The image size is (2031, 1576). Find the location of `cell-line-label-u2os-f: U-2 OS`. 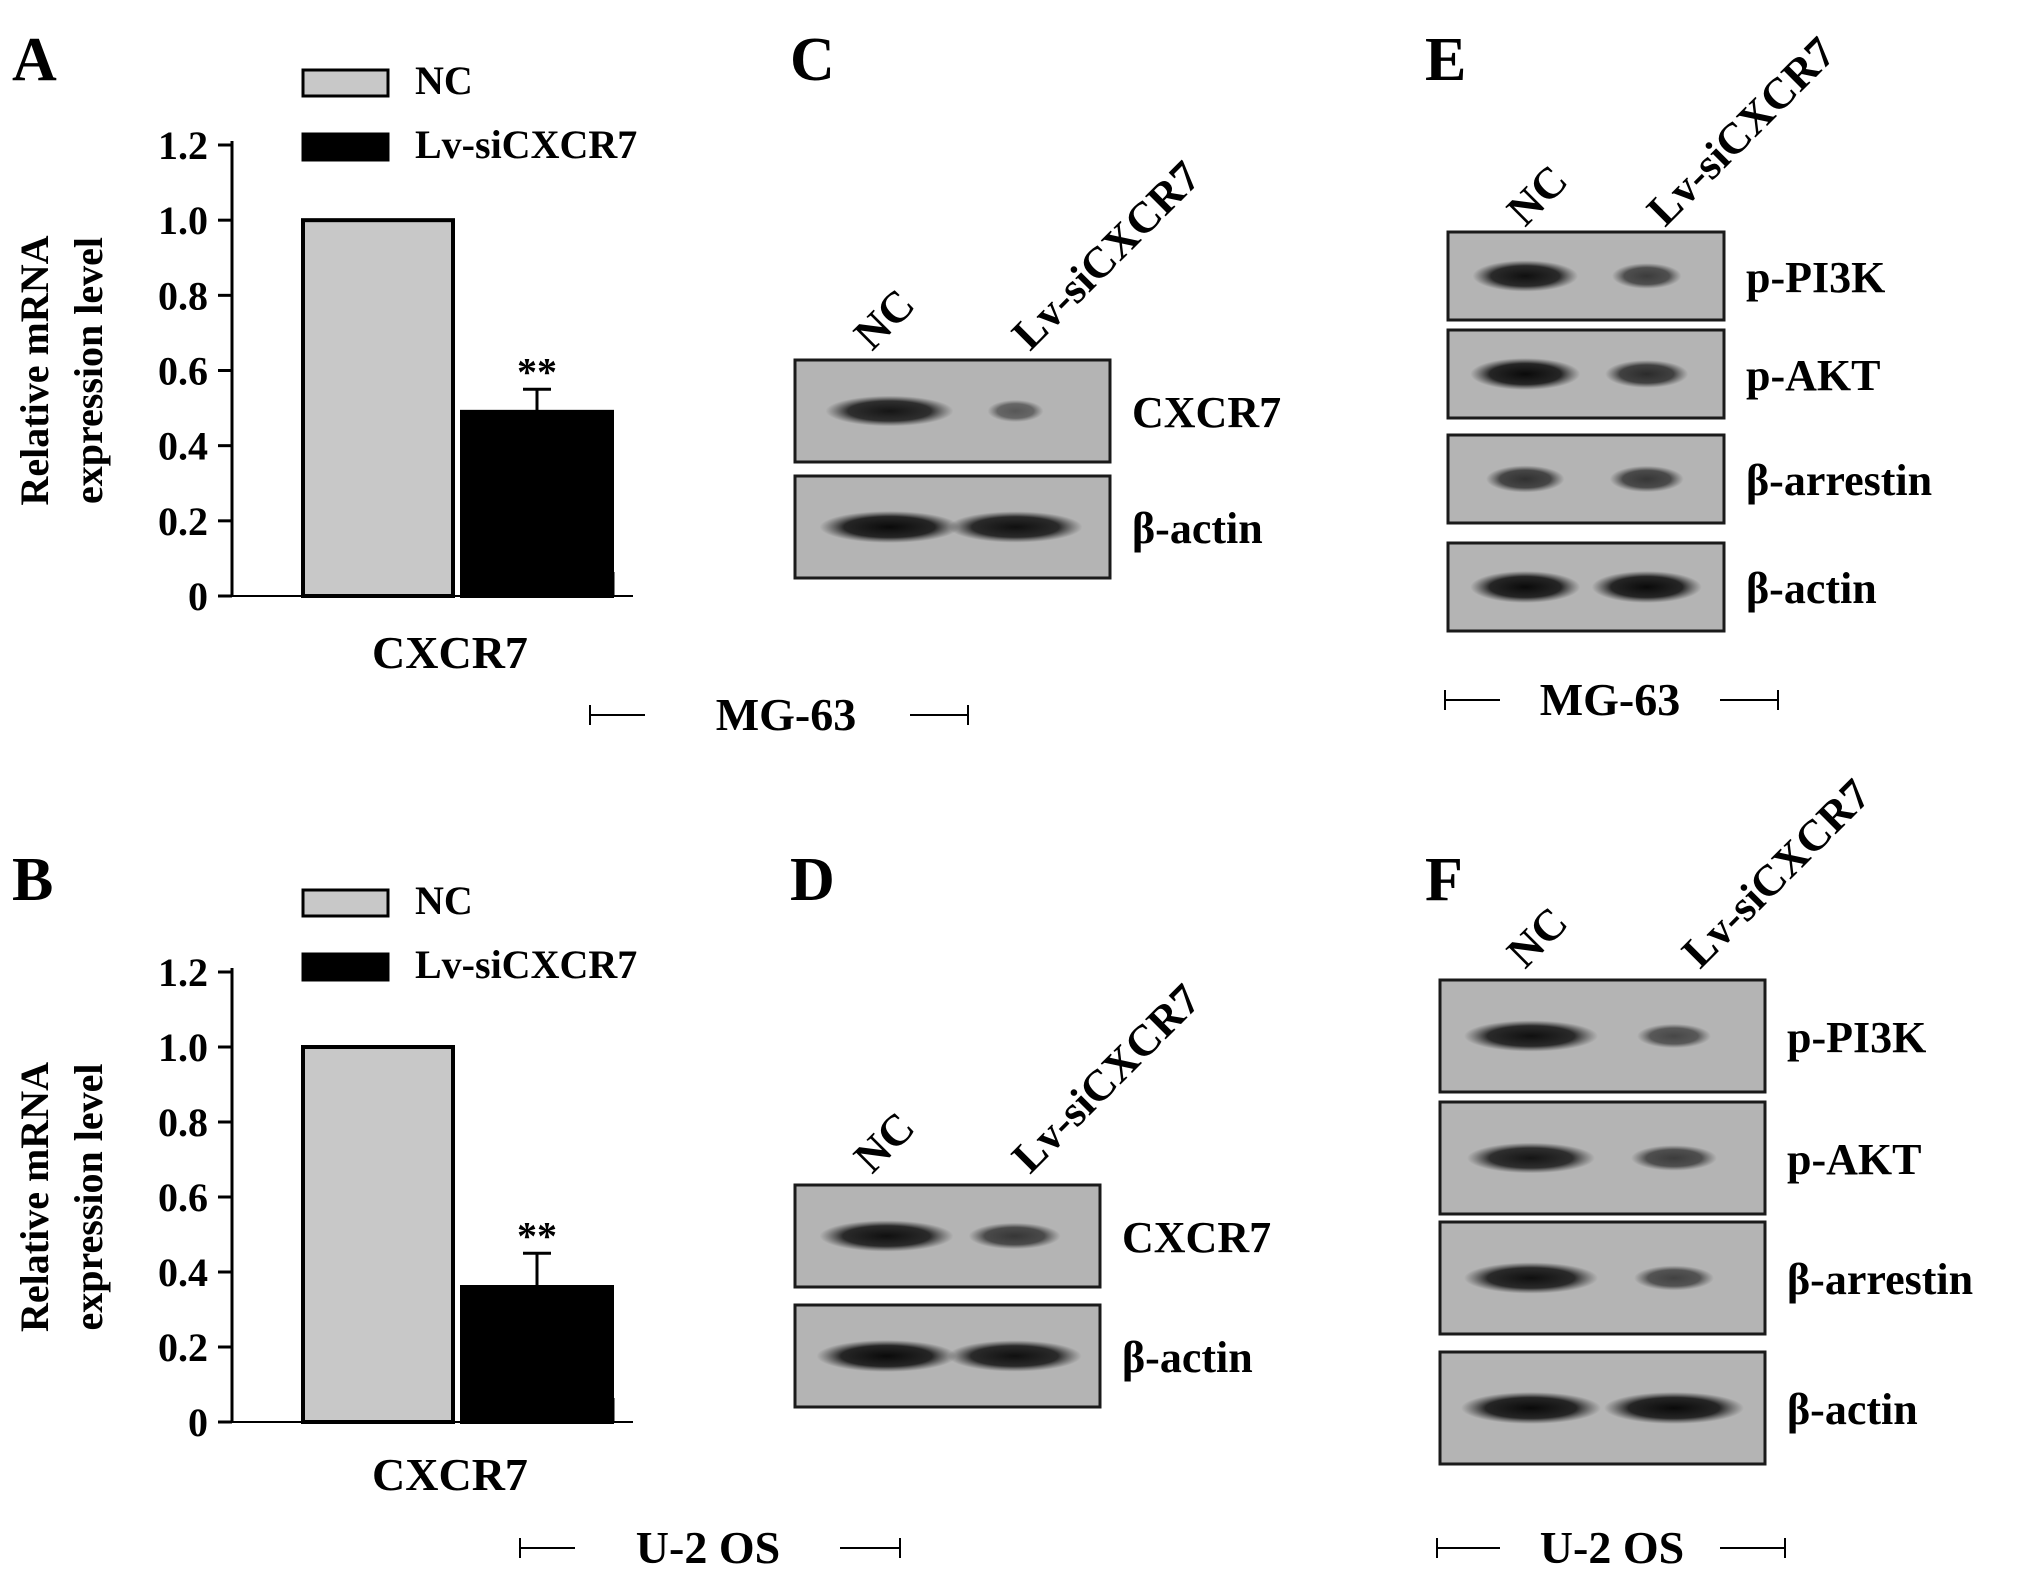

cell-line-label-u2os-f: U-2 OS is located at coordinates (1612, 1547).